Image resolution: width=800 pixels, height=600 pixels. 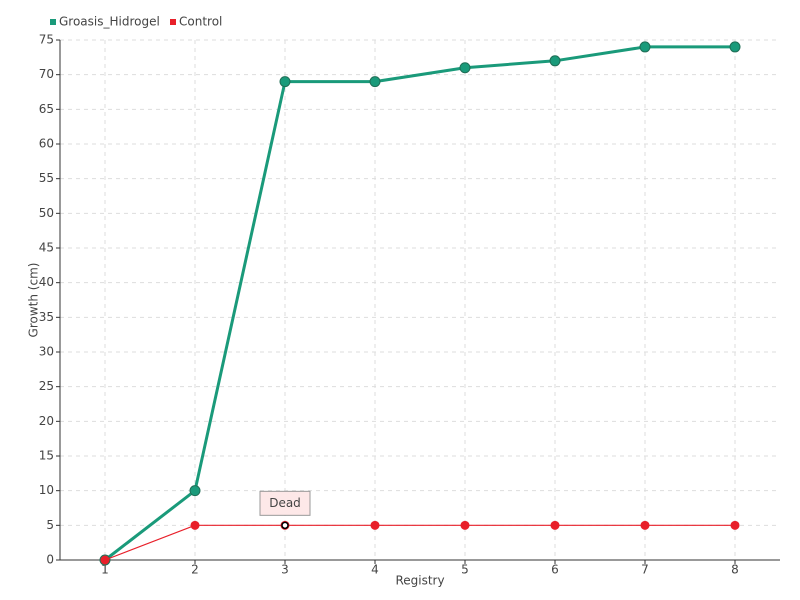 I want to click on y-tick-label: 40, so click(x=46, y=282).